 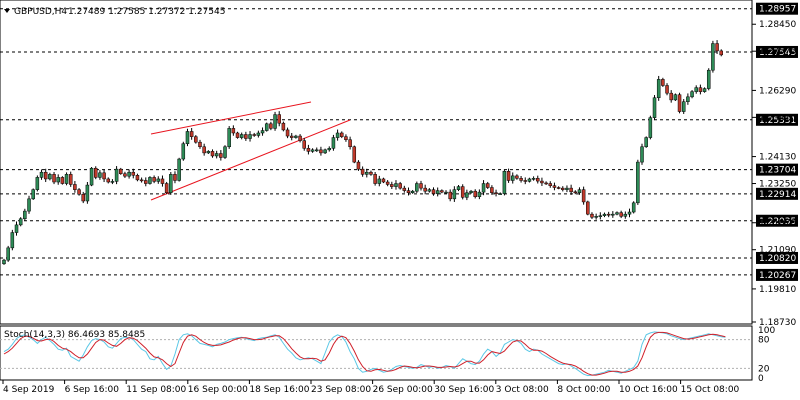 What do you see at coordinates (74, 335) in the screenshot?
I see `stoch-indicator-label: Stoch(14,3,3) 86.4693 85.8485` at bounding box center [74, 335].